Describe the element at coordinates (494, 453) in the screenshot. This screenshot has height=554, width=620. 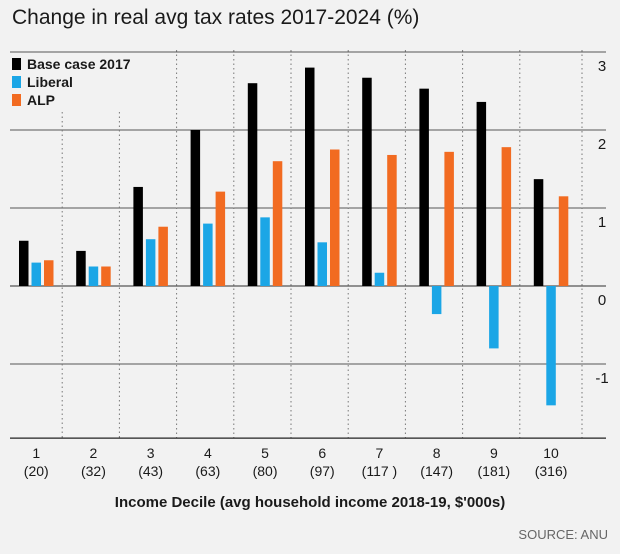
I see `x-tick-label: 9` at that location.